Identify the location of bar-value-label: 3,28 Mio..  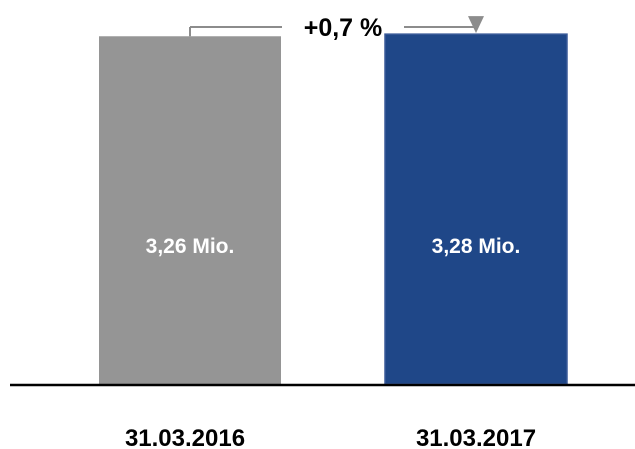
(476, 246).